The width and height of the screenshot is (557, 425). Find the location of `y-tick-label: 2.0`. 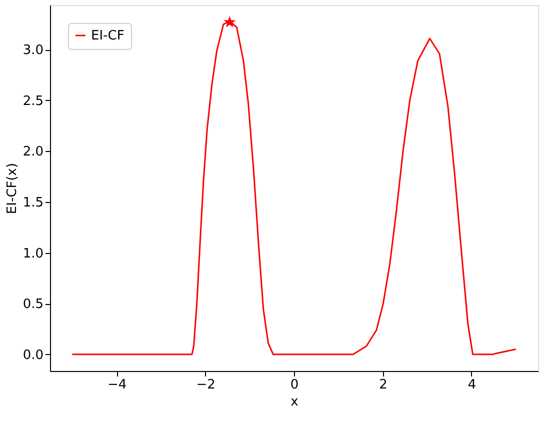

y-tick-label: 2.0 is located at coordinates (33, 152).